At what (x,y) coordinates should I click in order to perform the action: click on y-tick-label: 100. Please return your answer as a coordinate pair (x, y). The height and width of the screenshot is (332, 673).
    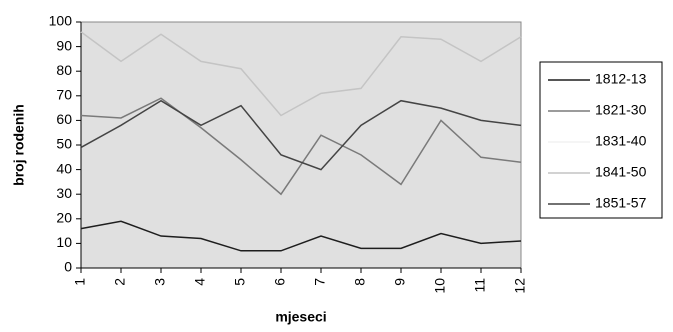
    Looking at the image, I should click on (61, 21).